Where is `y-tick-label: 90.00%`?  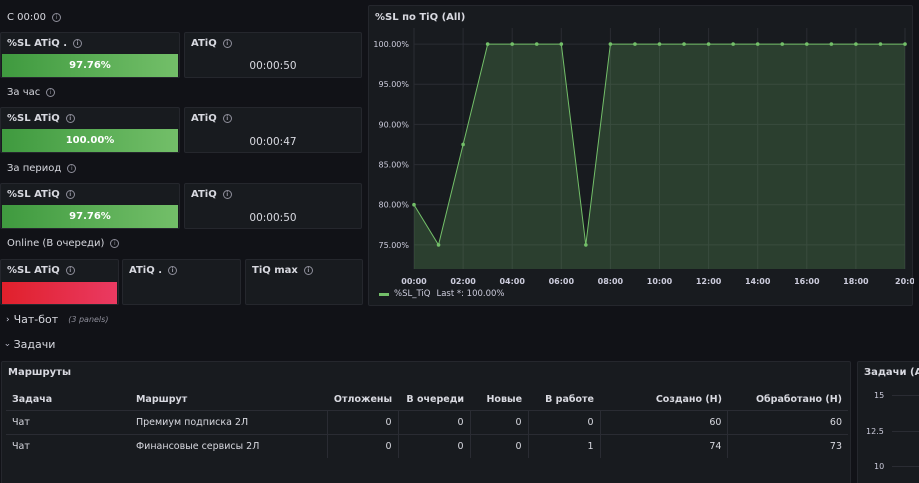
y-tick-label: 90.00% is located at coordinates (393, 124).